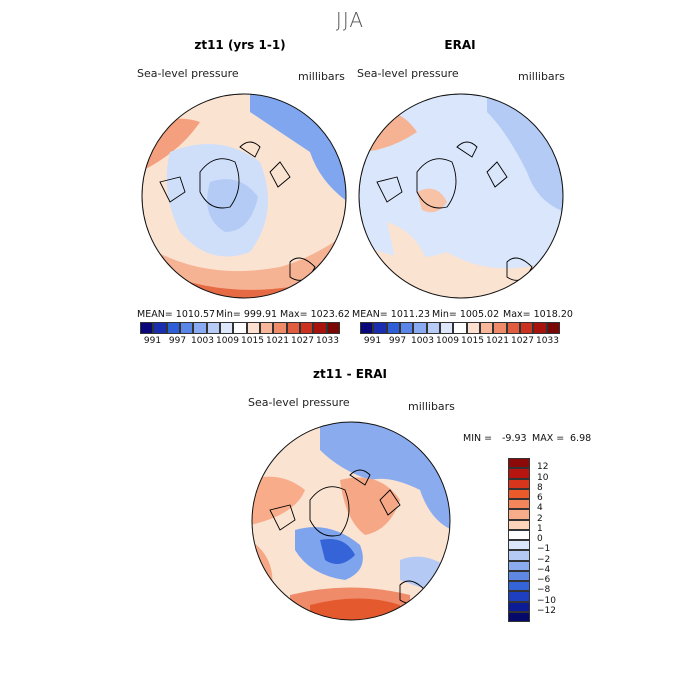  I want to click on diff-variable-label: Sea-level pressure, so click(299, 402).